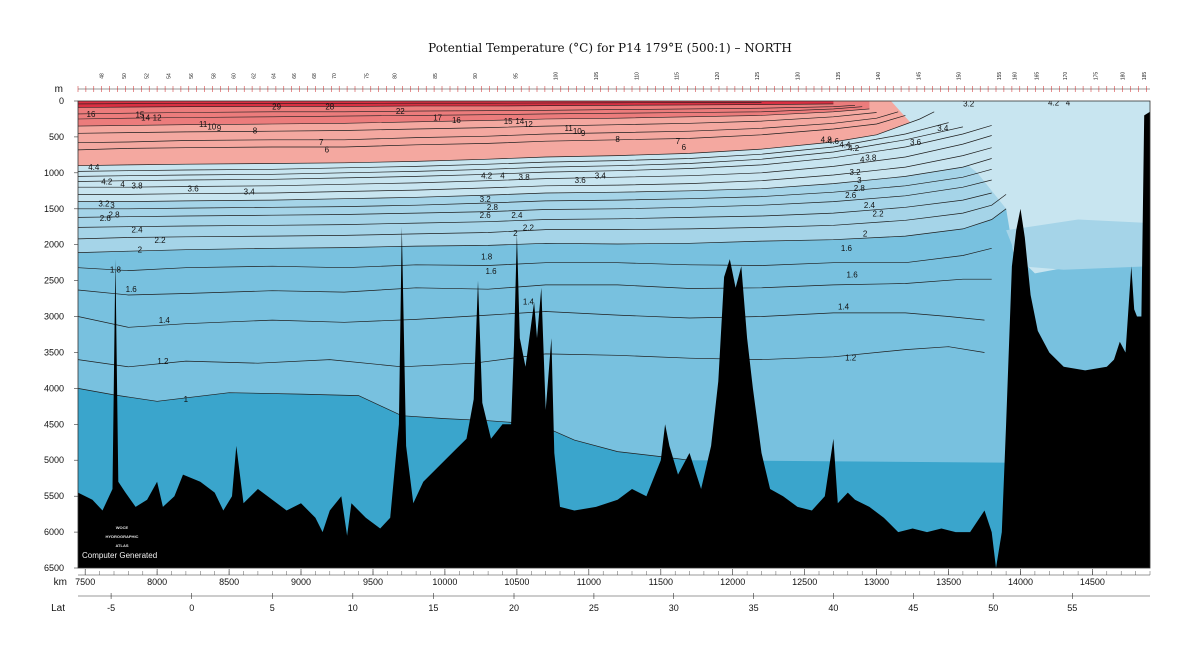 The height and width of the screenshot is (650, 1200). I want to click on contour-label: 22, so click(400, 111).